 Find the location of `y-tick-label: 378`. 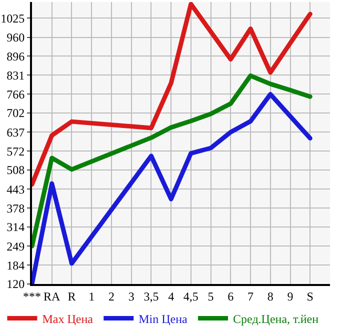

y-tick-label: 378 is located at coordinates (15, 208).